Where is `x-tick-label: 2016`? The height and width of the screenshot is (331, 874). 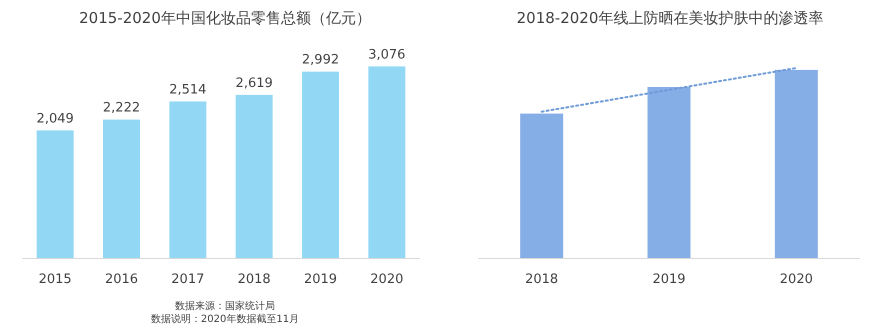
x-tick-label: 2016 is located at coordinates (121, 279).